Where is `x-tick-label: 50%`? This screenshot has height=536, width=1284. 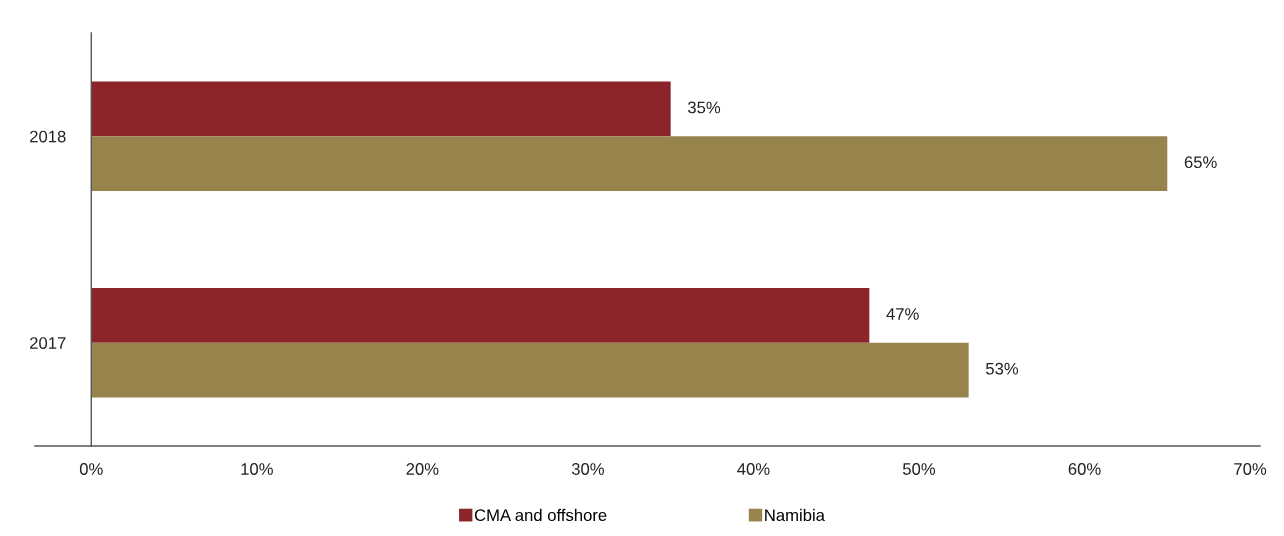
x-tick-label: 50% is located at coordinates (919, 469).